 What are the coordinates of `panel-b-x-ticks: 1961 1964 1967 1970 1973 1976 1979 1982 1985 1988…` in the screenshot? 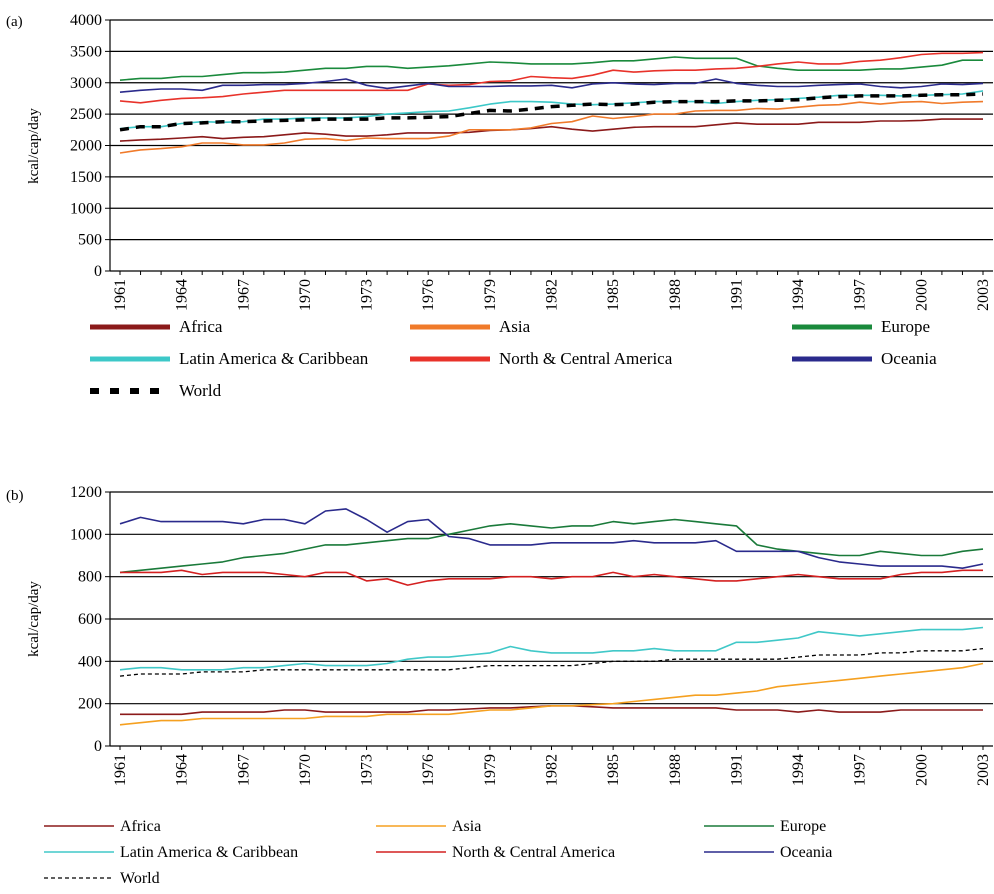 It's located at (552, 766).